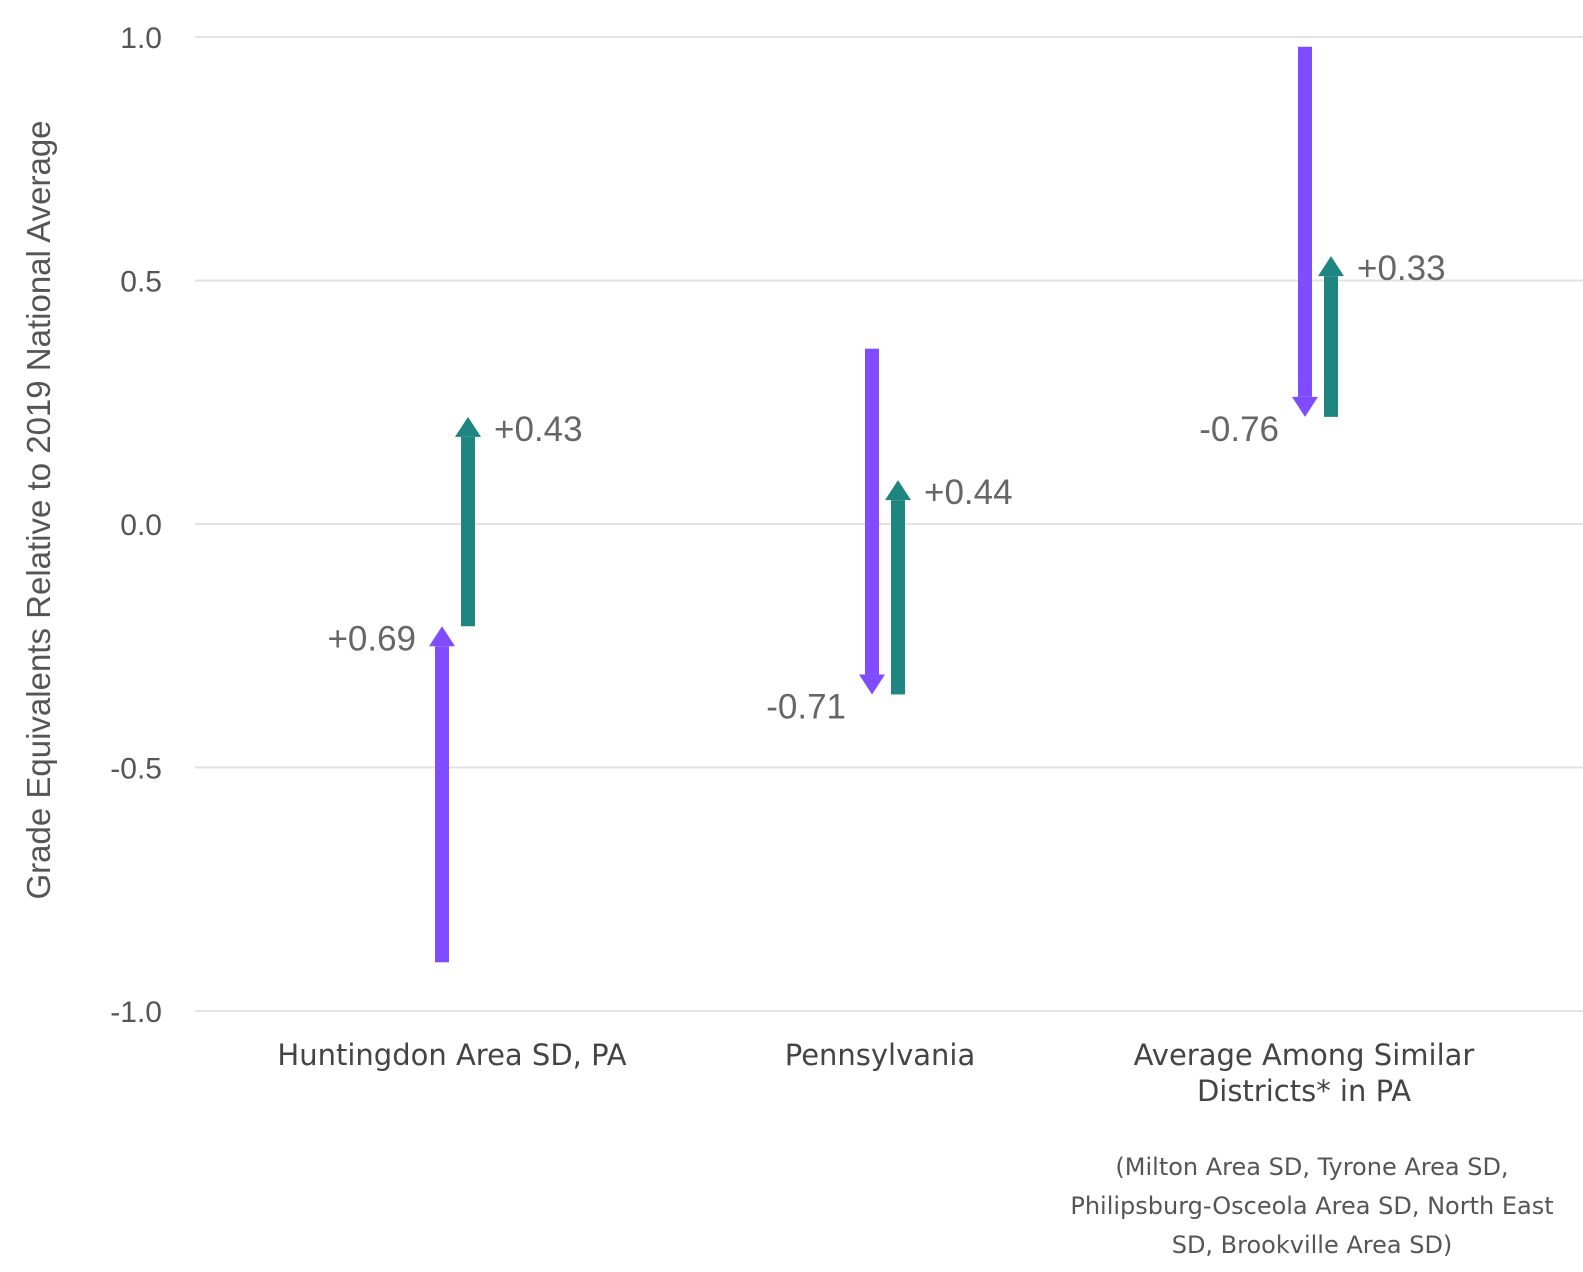  I want to click on y-tick-label: 0.0, so click(141, 525).